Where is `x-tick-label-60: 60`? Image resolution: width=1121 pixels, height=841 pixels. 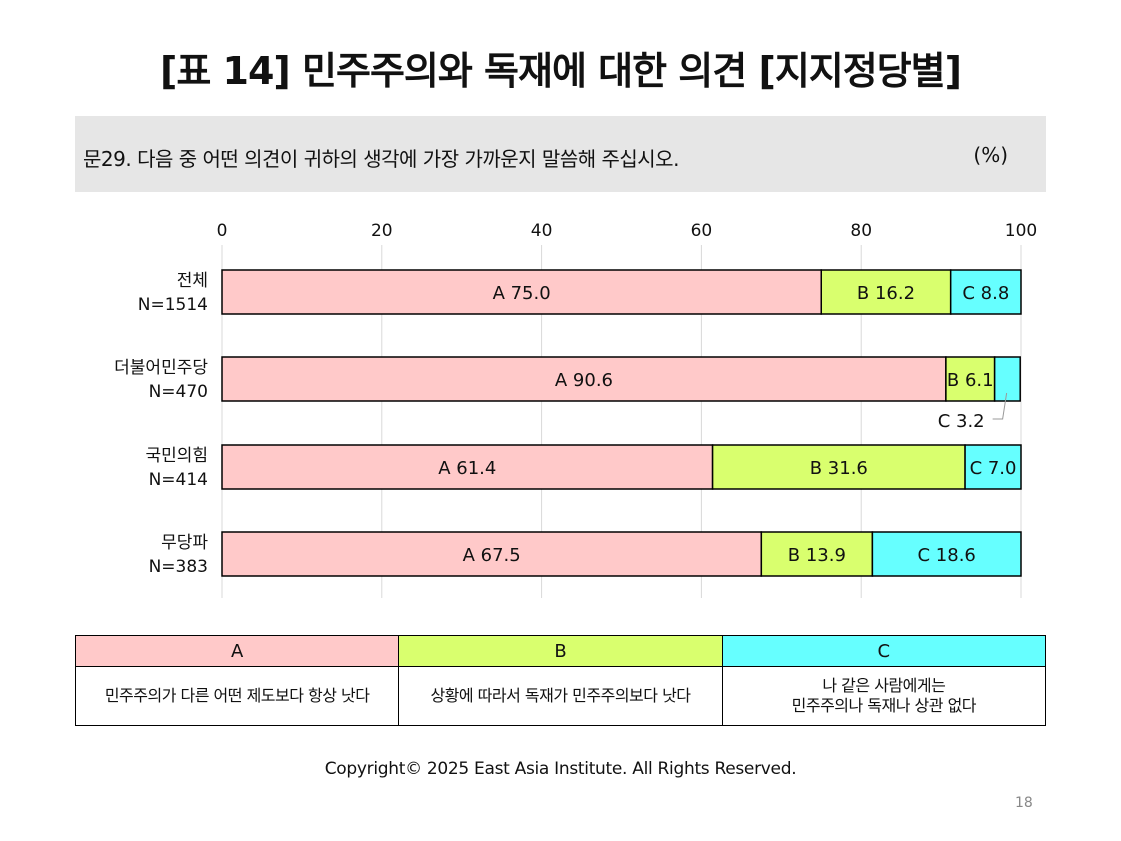
x-tick-label-60: 60 is located at coordinates (702, 231).